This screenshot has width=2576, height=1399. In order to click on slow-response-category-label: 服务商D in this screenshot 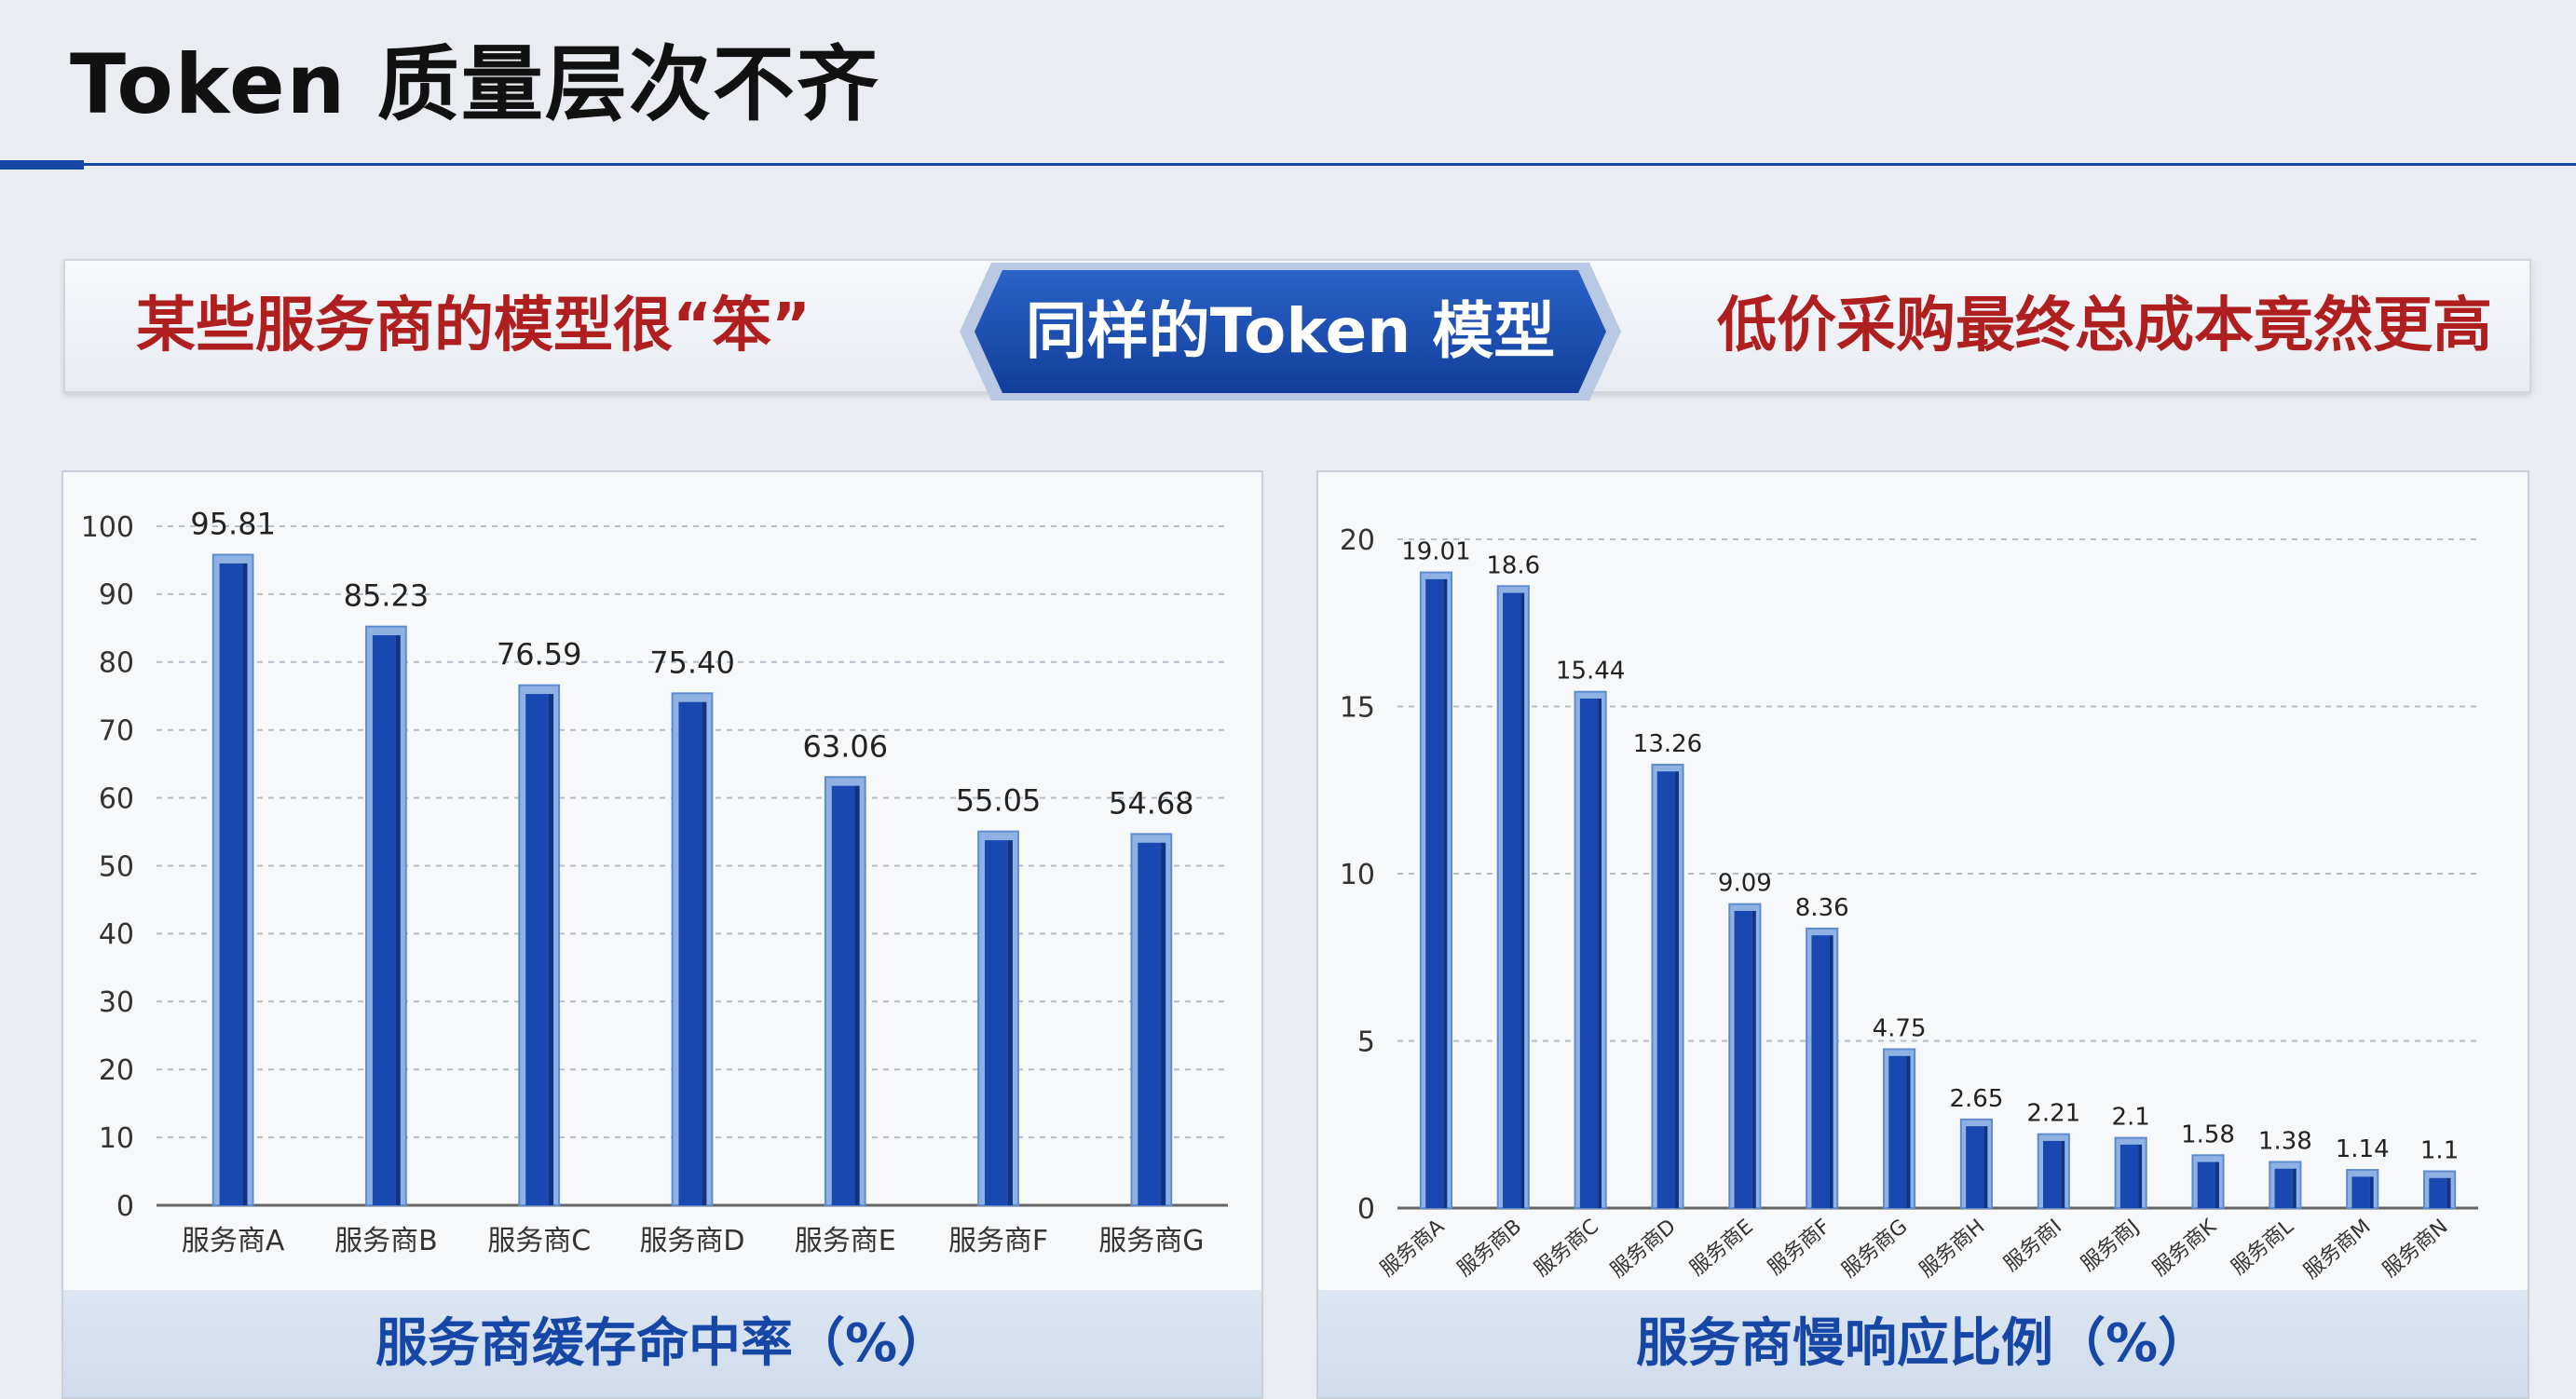, I will do `click(1643, 1248)`.